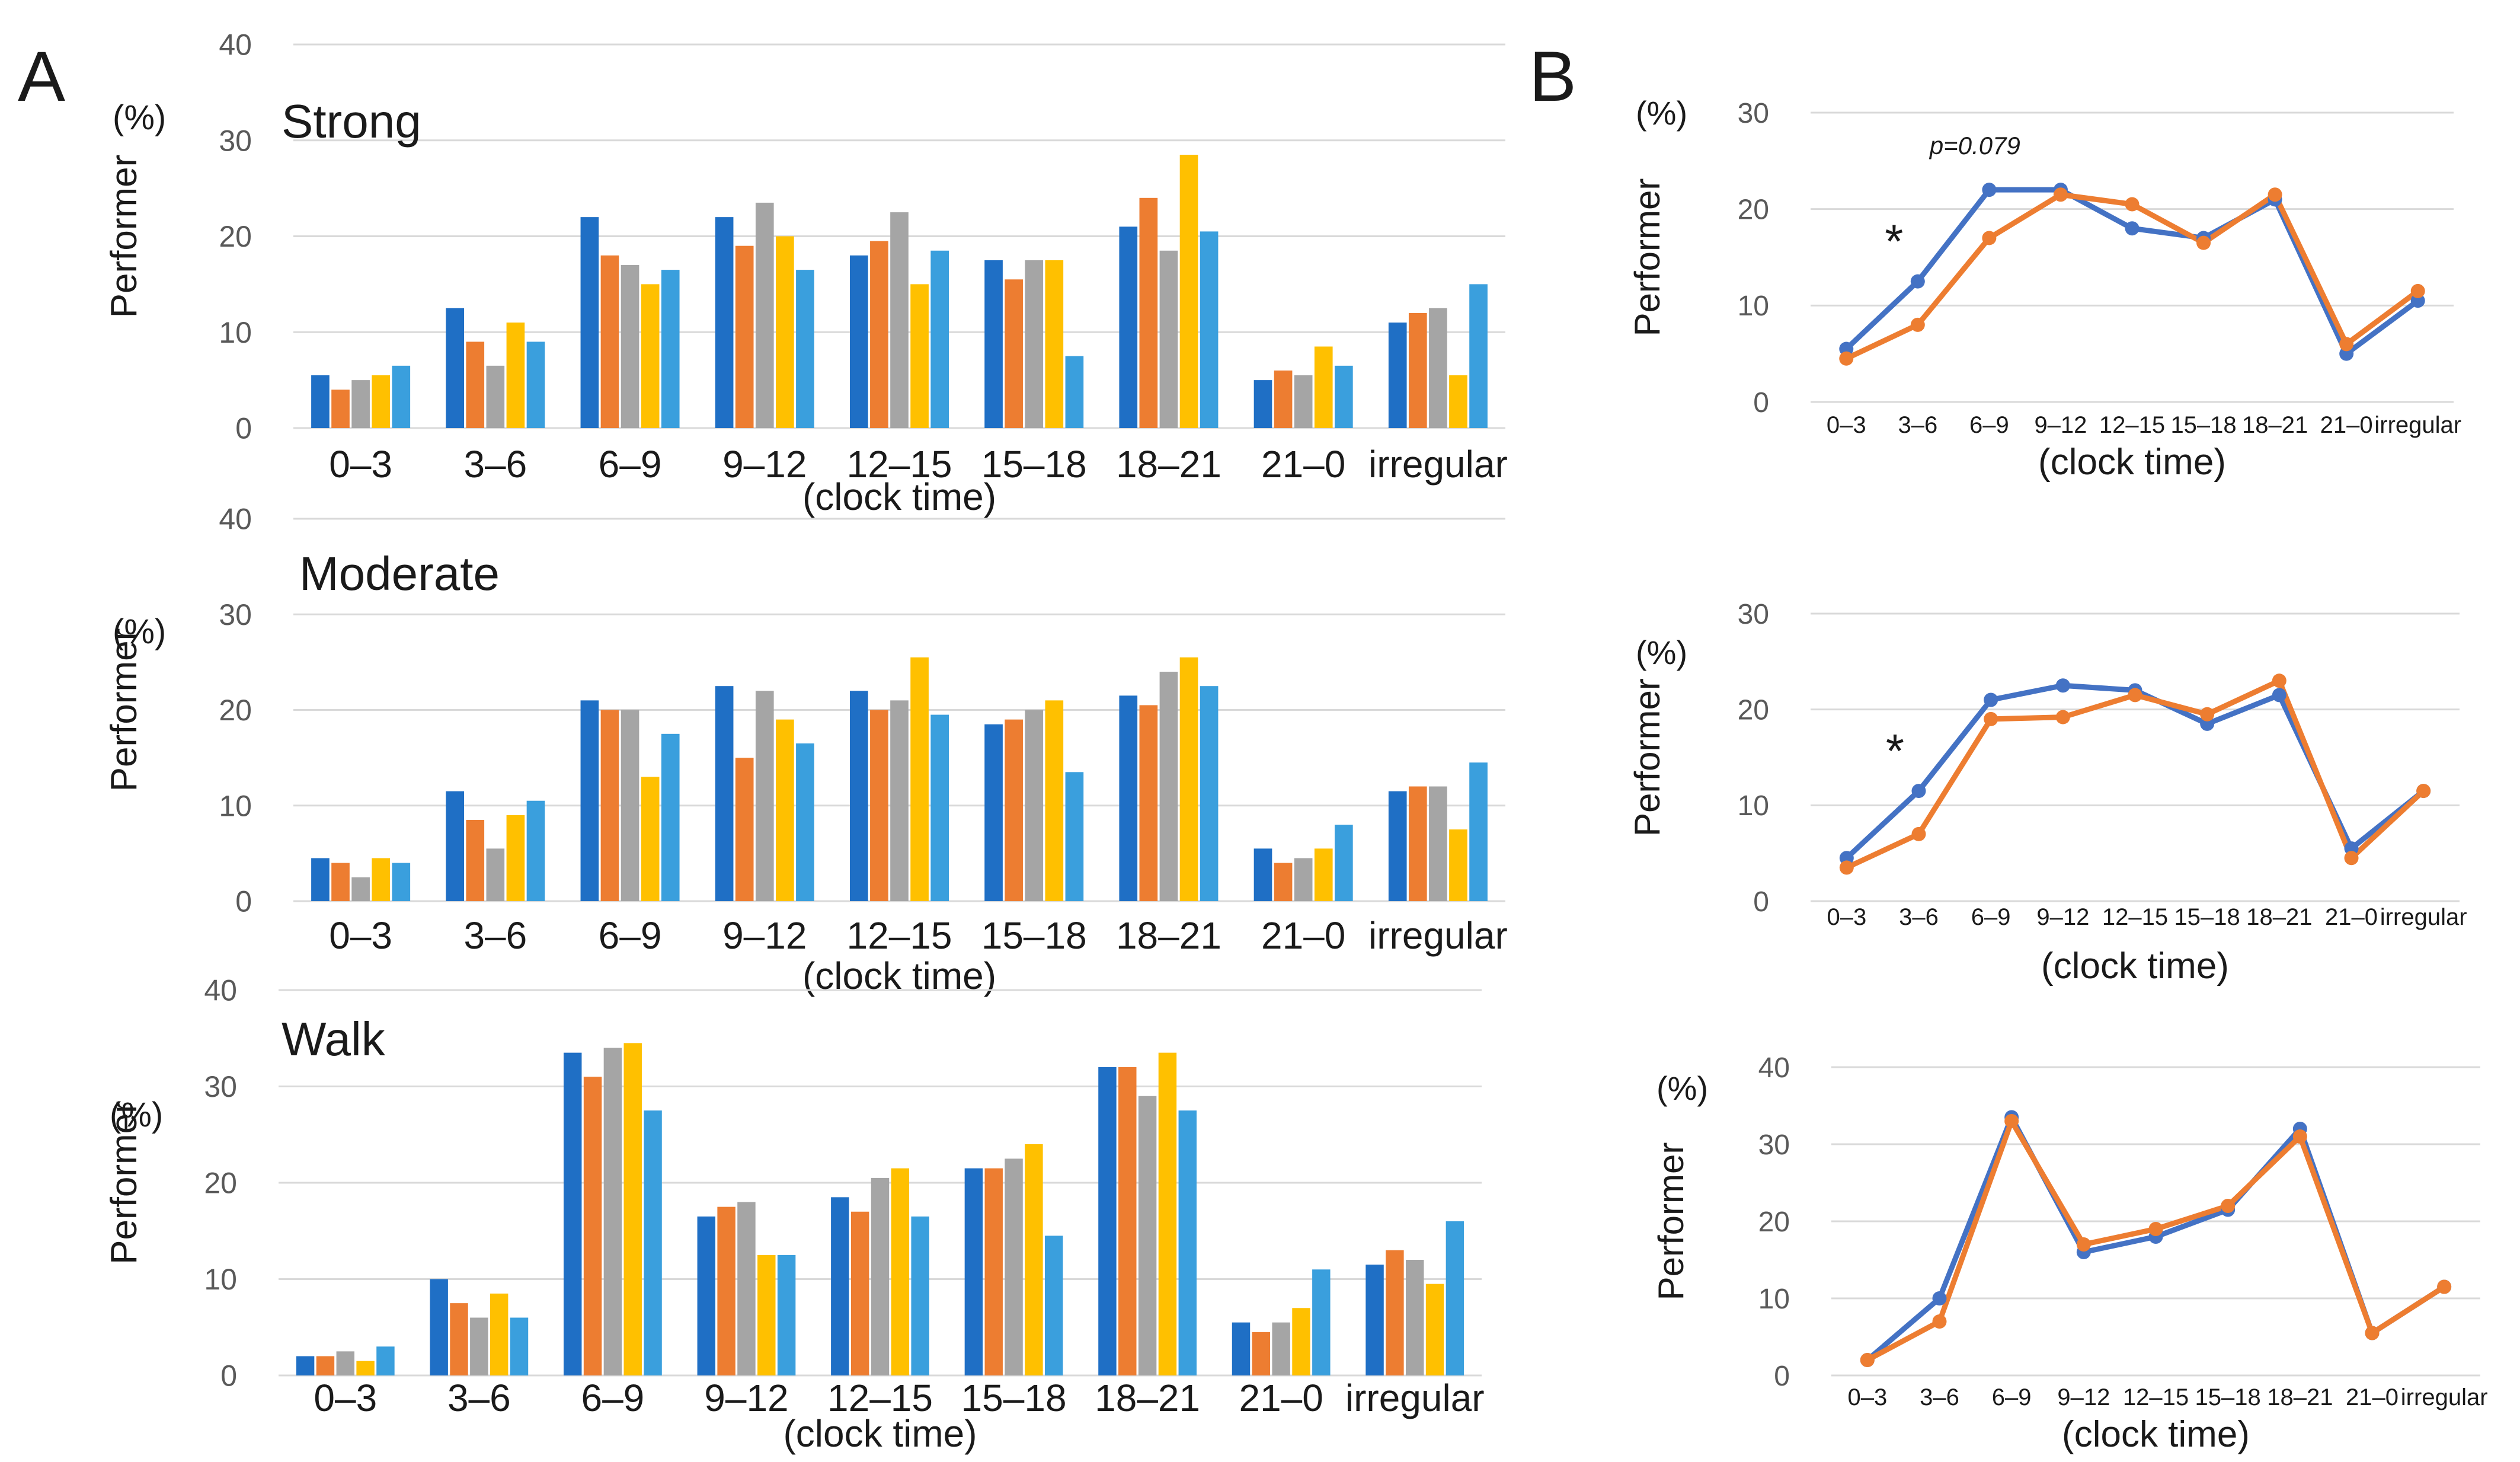 The image size is (2520, 1462). Describe the element at coordinates (334, 1039) in the screenshot. I see `chart-title: Walk` at that location.